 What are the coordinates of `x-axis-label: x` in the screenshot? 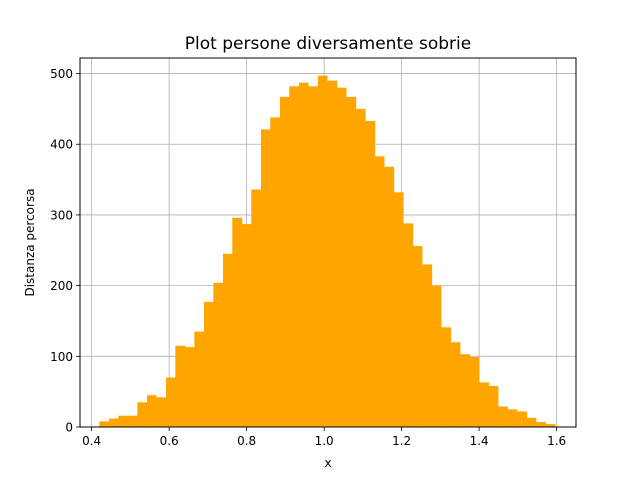 It's located at (327, 463).